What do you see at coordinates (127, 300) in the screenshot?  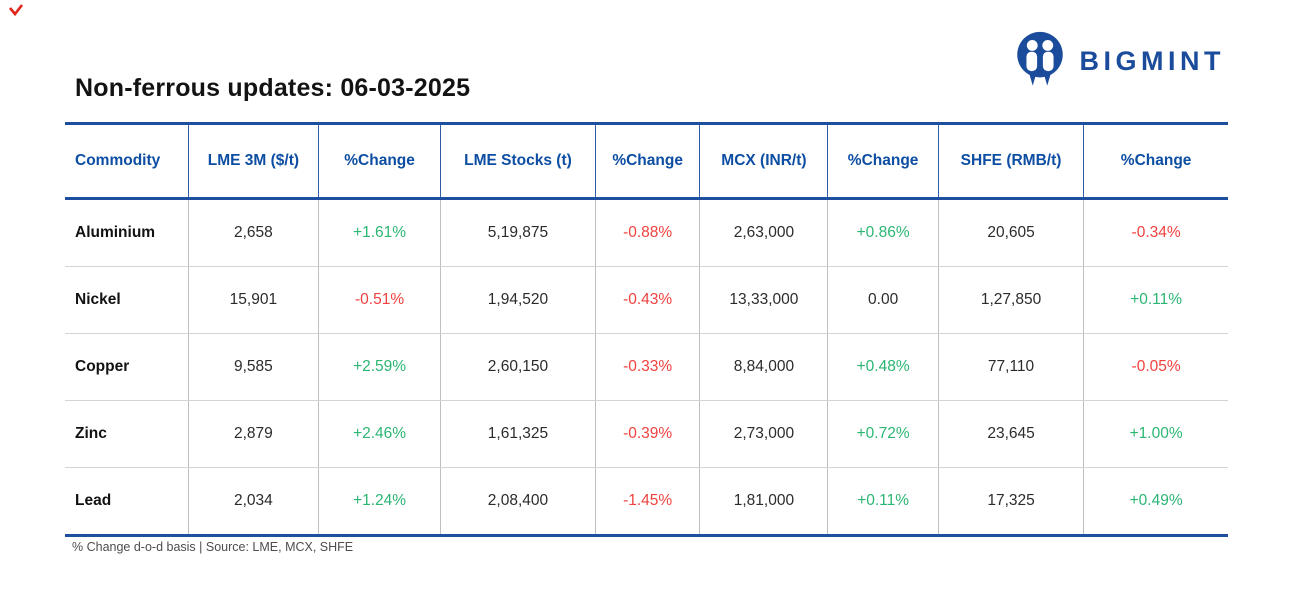 I see `commodity-cell: Nickel` at bounding box center [127, 300].